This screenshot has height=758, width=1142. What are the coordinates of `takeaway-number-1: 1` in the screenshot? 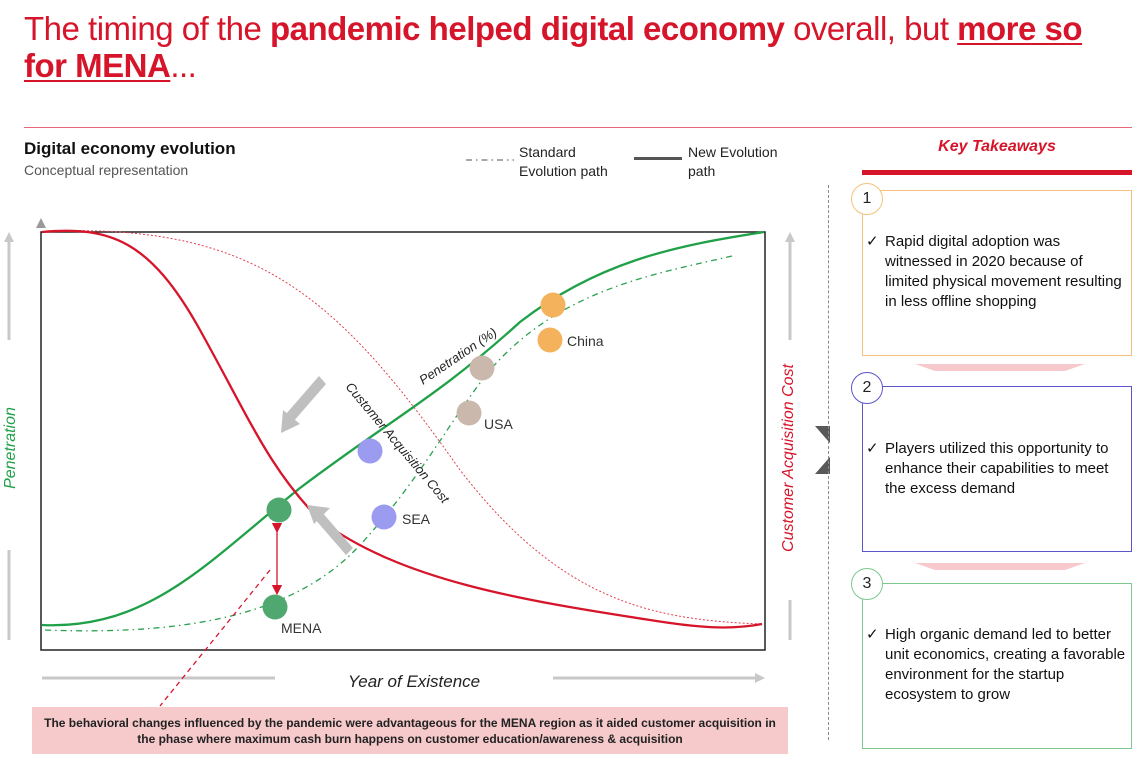 It's located at (867, 199).